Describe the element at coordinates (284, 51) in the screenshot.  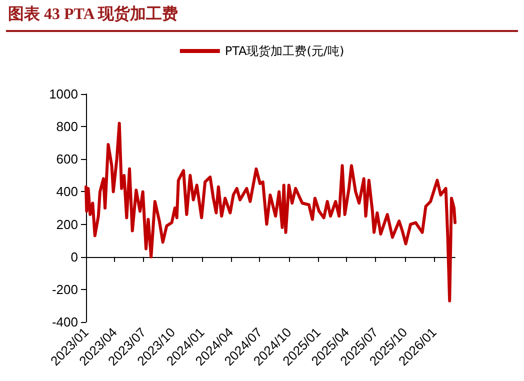
I see `legend-label: PTA现货加工费(元/吨)` at that location.